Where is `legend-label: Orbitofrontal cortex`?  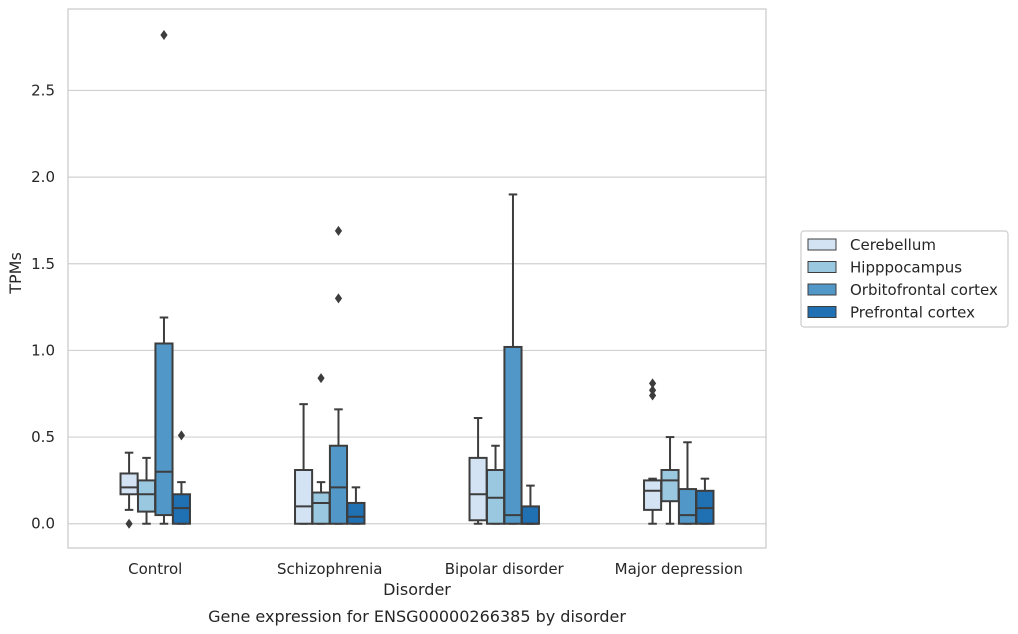
legend-label: Orbitofrontal cortex is located at coordinates (924, 290).